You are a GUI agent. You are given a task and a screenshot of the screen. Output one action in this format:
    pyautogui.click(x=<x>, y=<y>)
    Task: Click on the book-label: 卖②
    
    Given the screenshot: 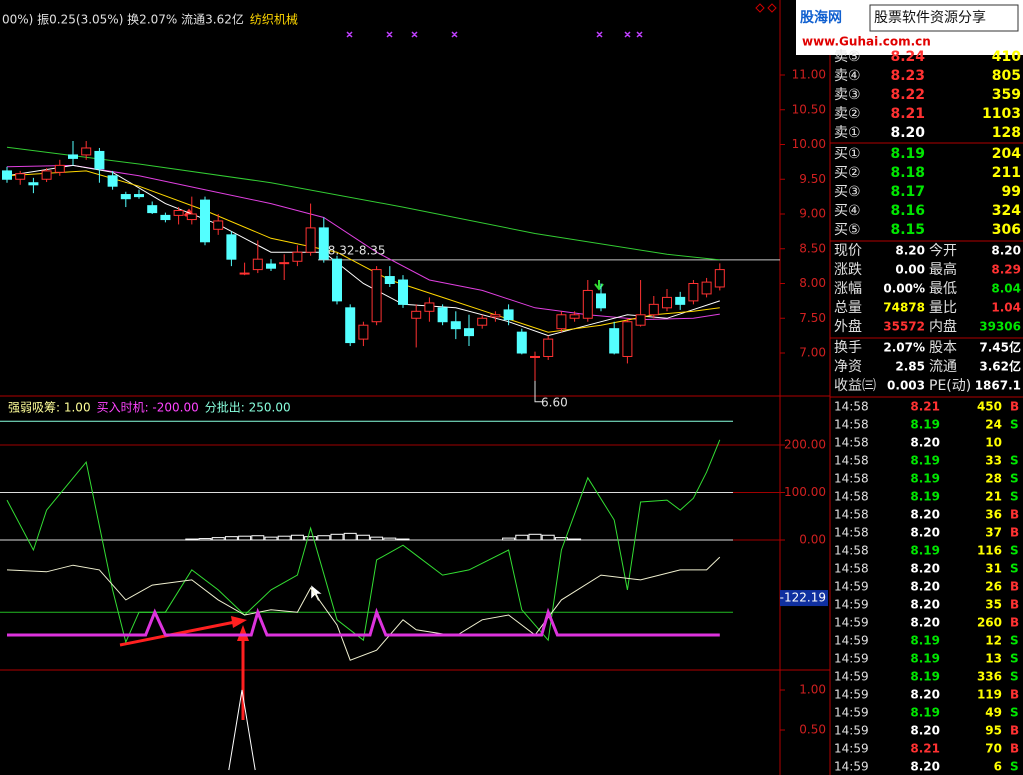 What is the action you would take?
    pyautogui.click(x=847, y=114)
    